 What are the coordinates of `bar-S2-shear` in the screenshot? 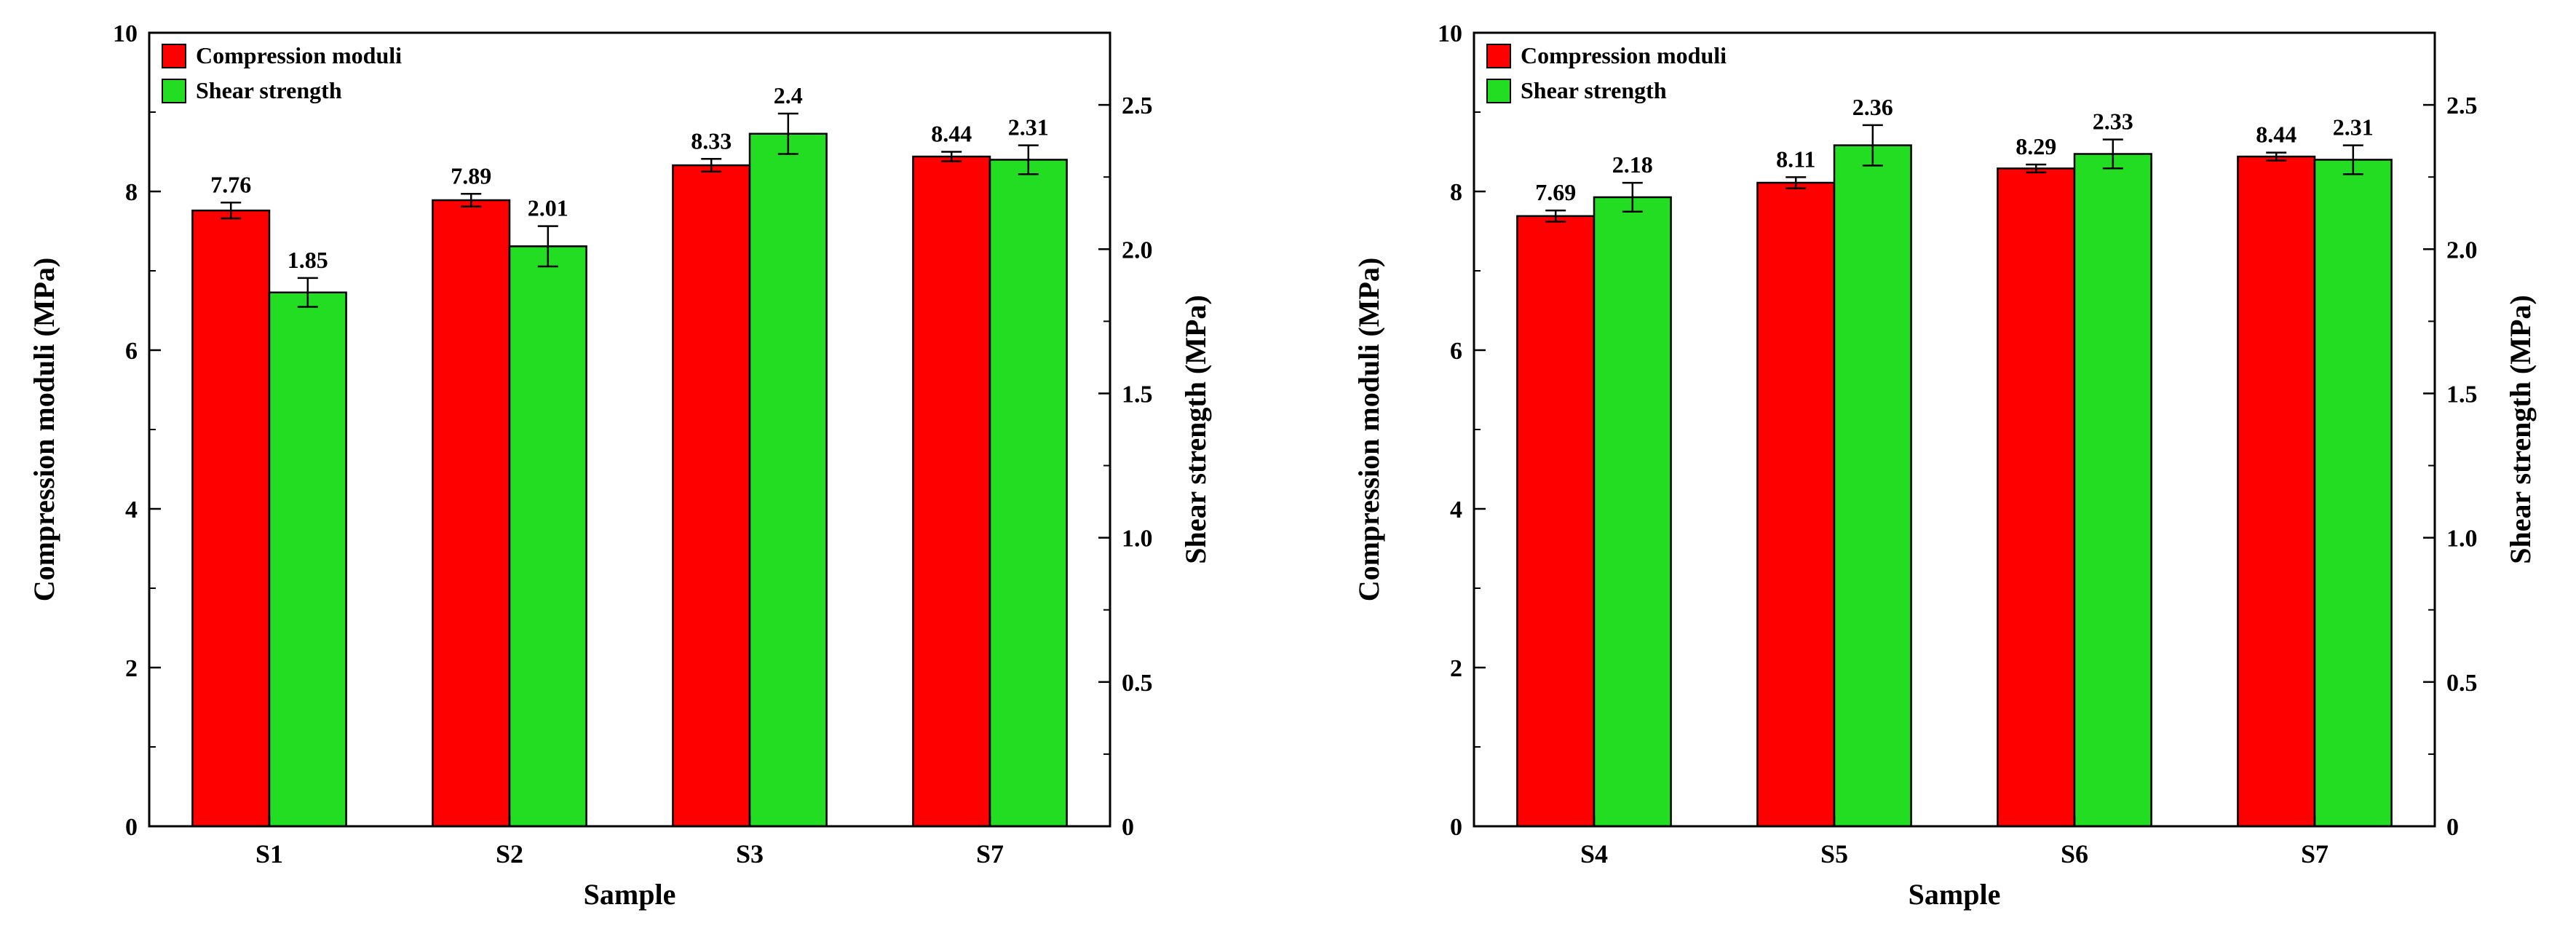 It's located at (547, 536).